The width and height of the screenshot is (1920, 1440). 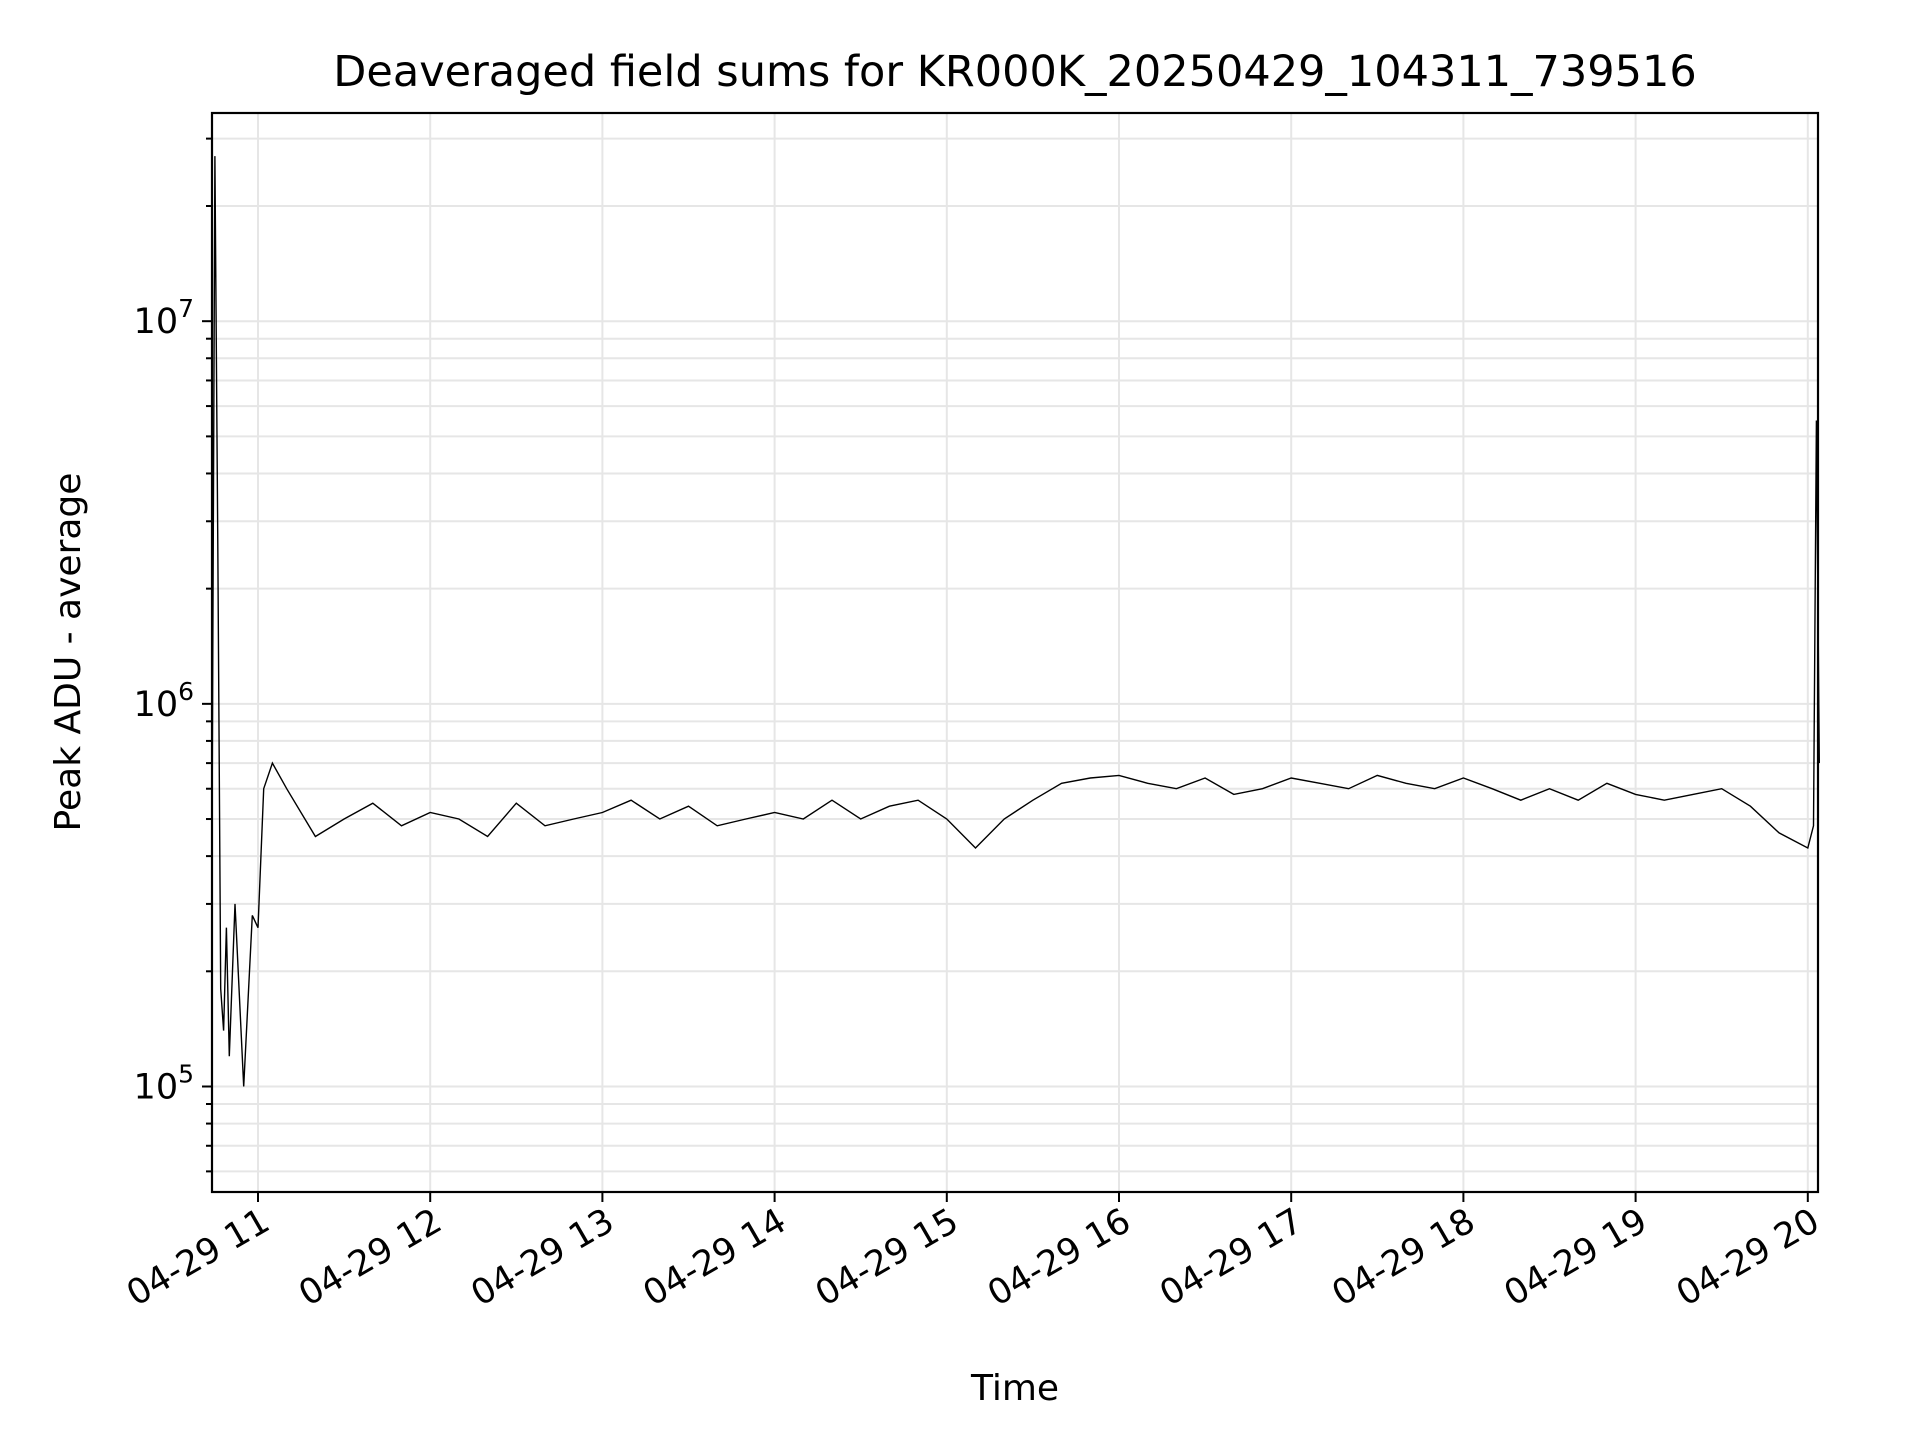 What do you see at coordinates (164, 318) in the screenshot?
I see `y-tick-label: 10⁷` at bounding box center [164, 318].